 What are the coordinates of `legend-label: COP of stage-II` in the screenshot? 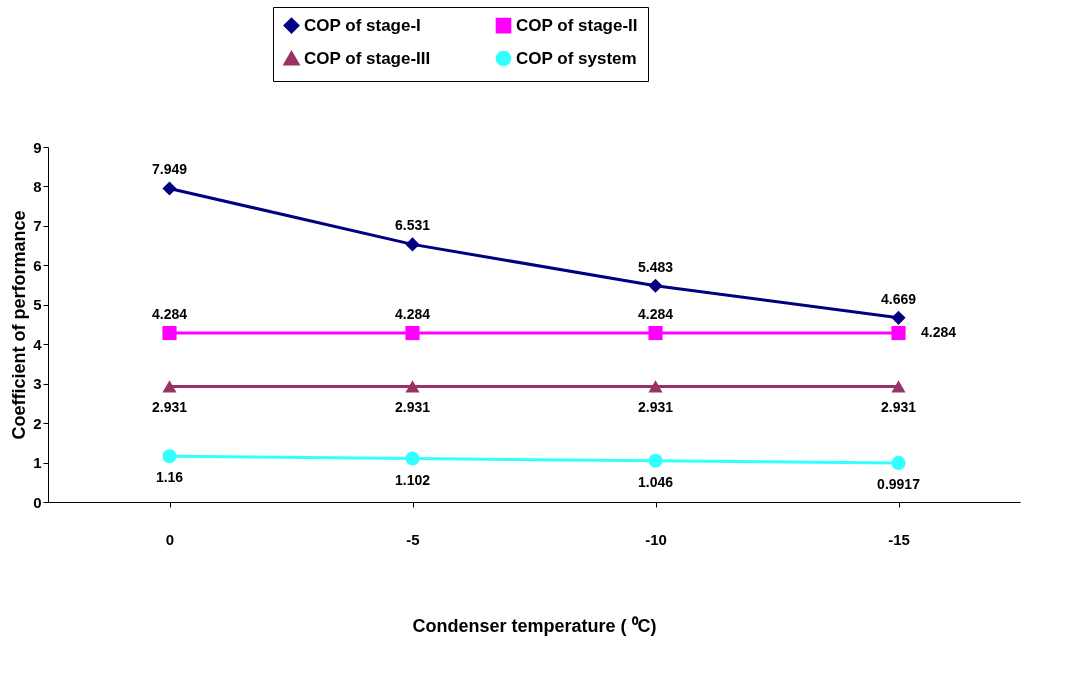 It's located at (577, 25).